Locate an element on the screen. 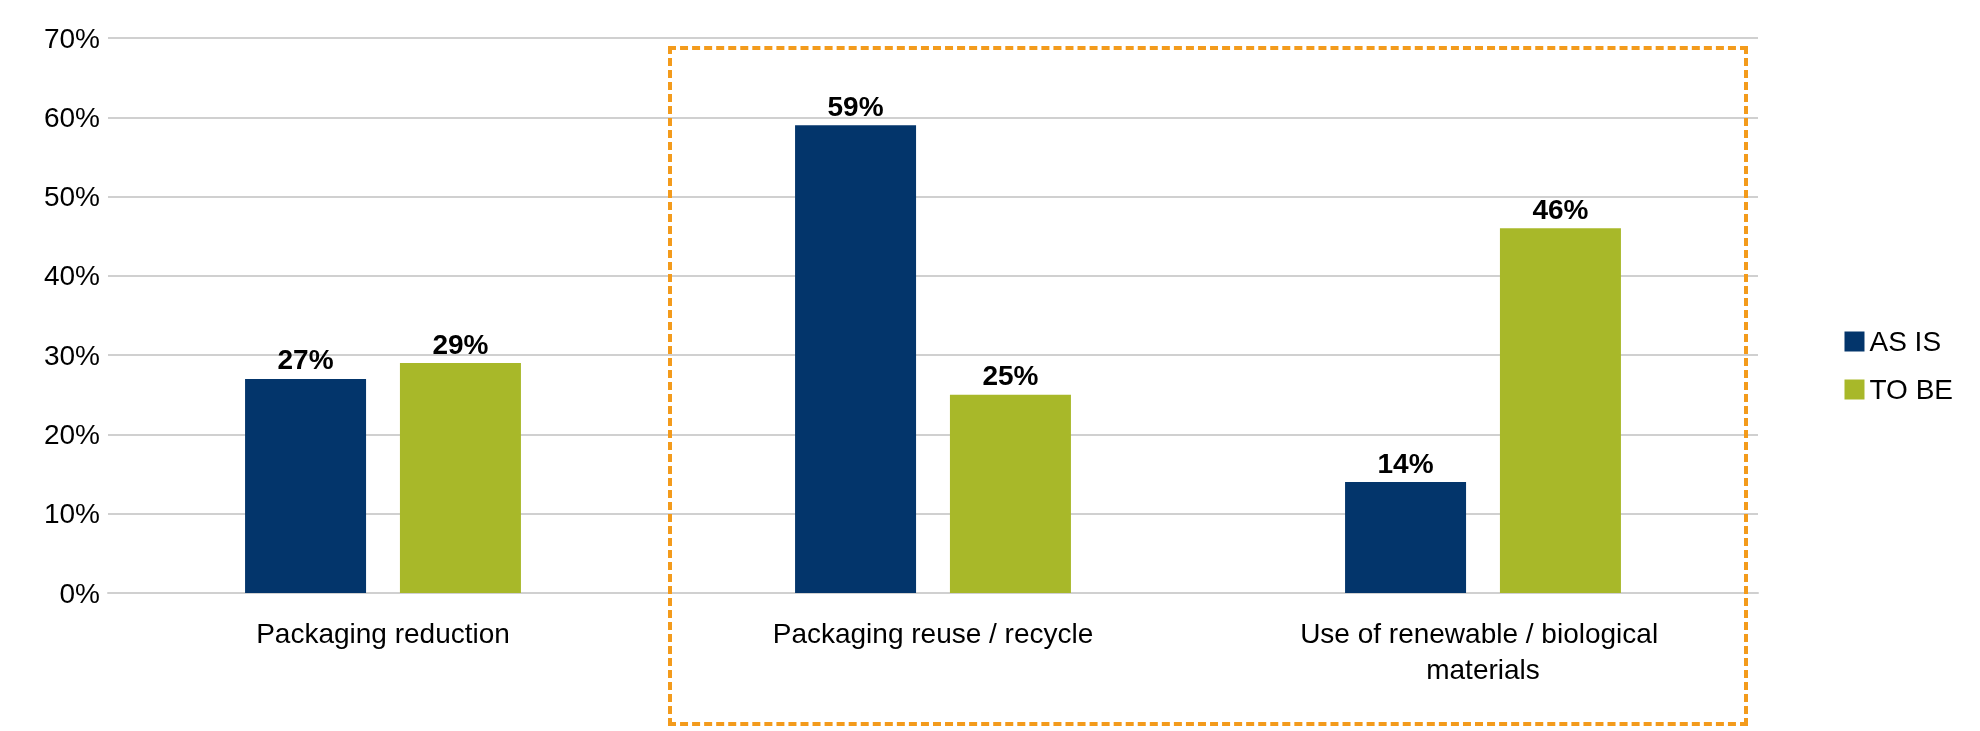 The image size is (1980, 731). y-tick-label: 0% is located at coordinates (79, 593).